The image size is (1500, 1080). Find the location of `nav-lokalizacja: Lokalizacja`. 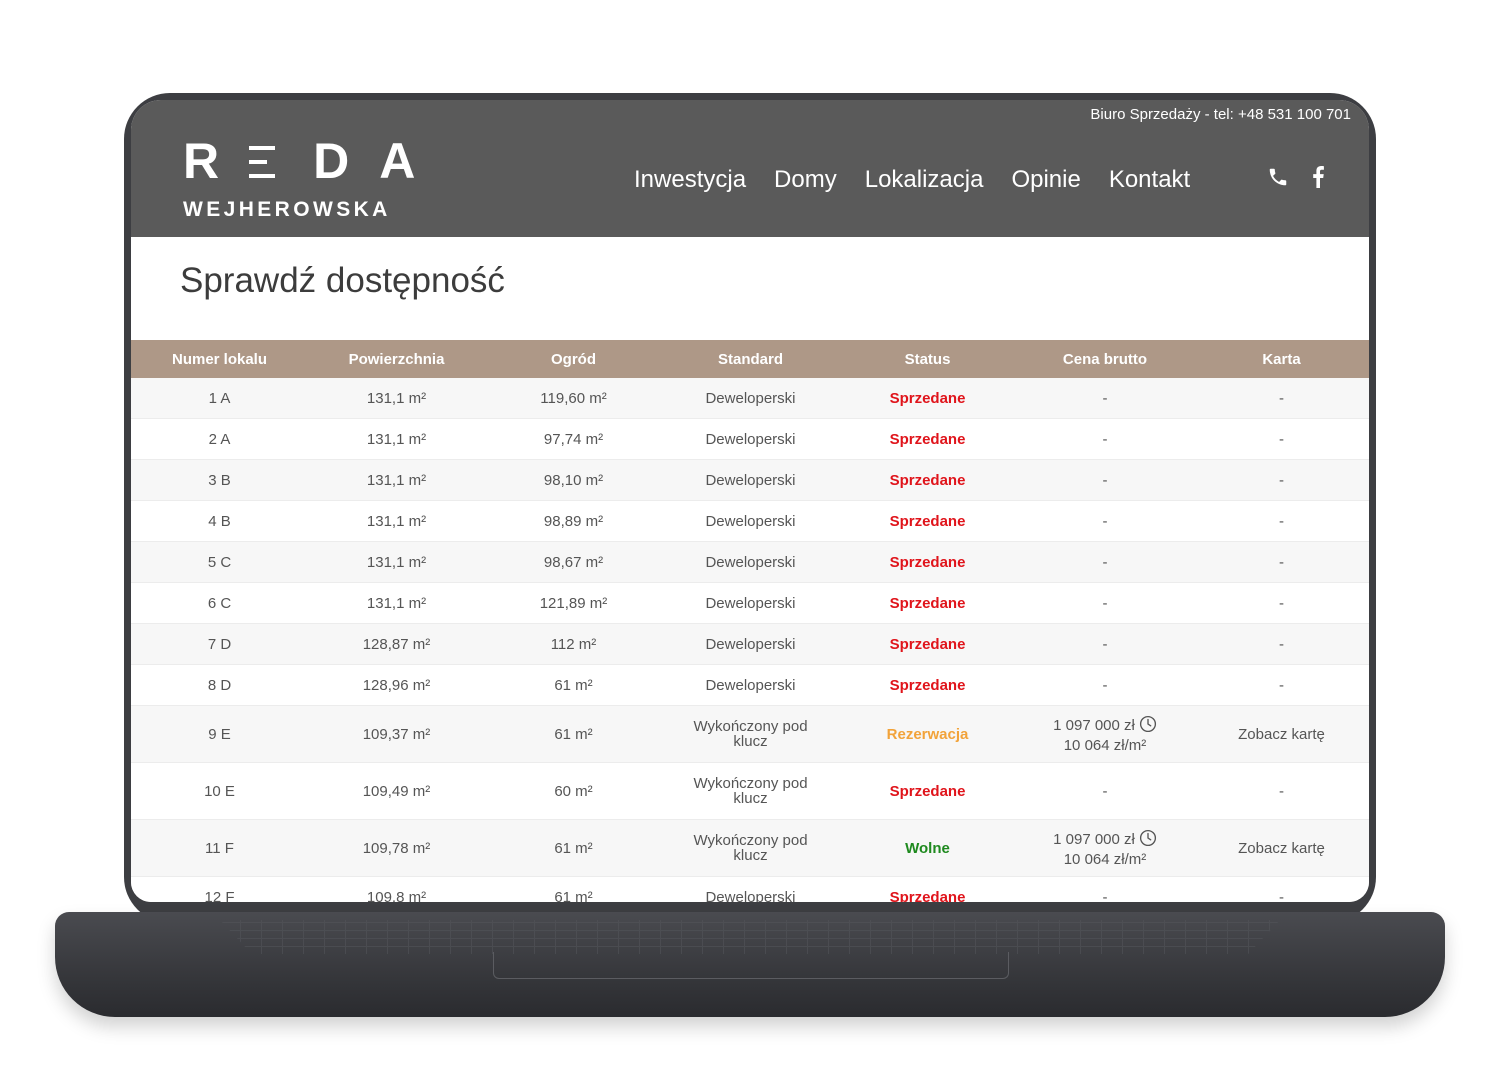

nav-lokalizacja: Lokalizacja is located at coordinates (924, 179).